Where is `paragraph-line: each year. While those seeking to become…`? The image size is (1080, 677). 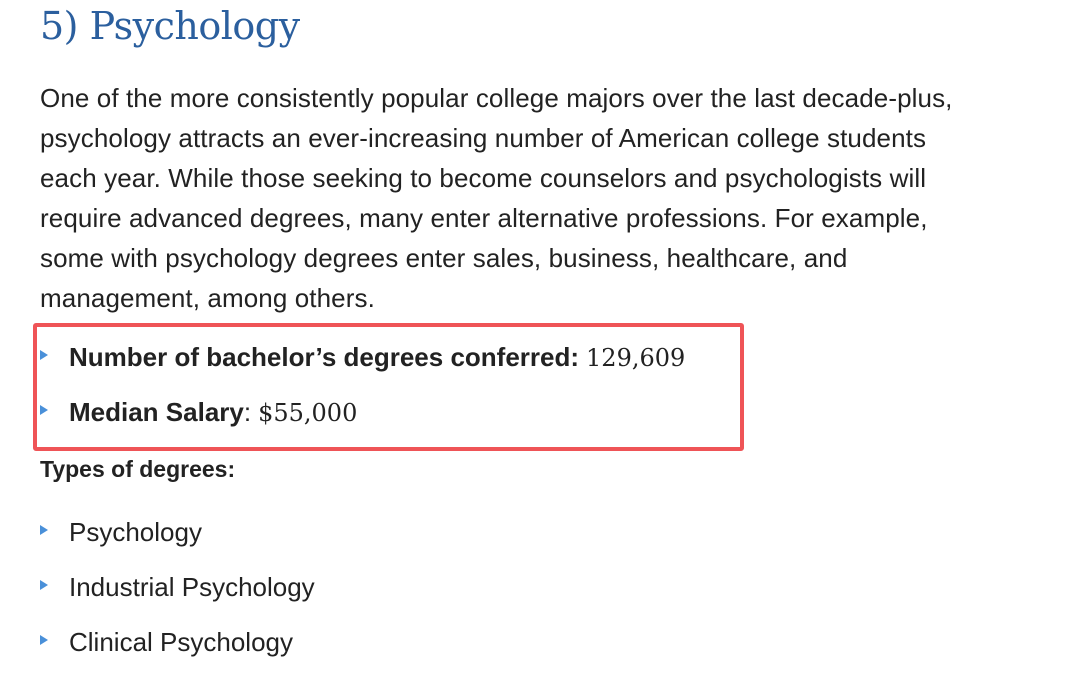
paragraph-line: each year. While those seeking to become… is located at coordinates (483, 178).